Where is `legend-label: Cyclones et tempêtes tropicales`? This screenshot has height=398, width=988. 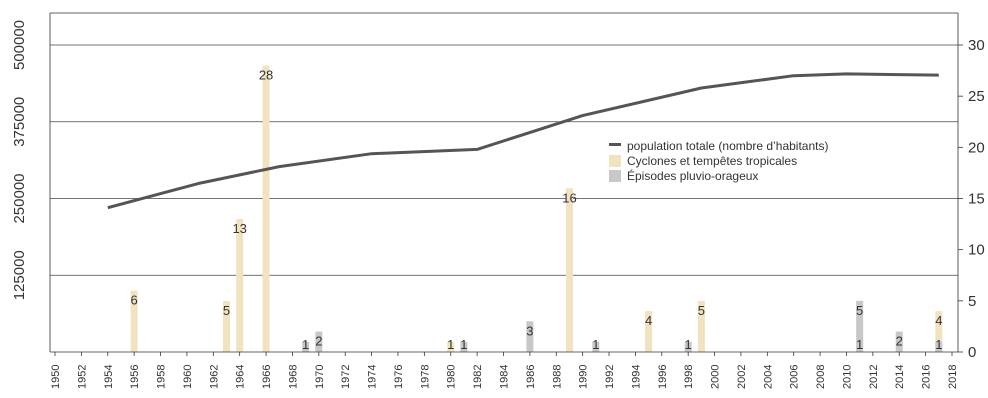 legend-label: Cyclones et tempêtes tropicales is located at coordinates (712, 161).